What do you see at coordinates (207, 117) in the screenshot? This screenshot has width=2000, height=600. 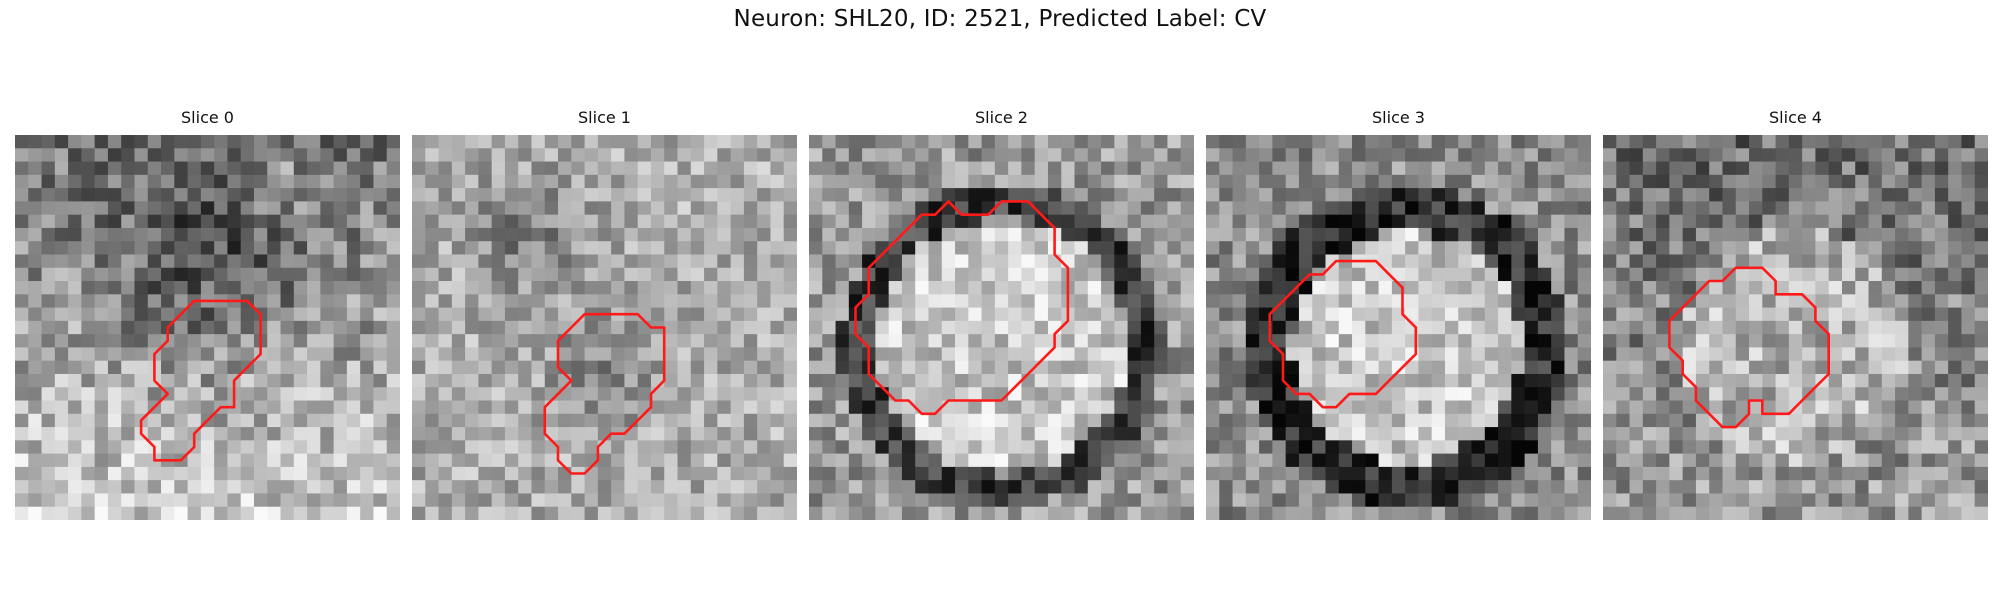 I see `slice-title-0: Slice 0` at bounding box center [207, 117].